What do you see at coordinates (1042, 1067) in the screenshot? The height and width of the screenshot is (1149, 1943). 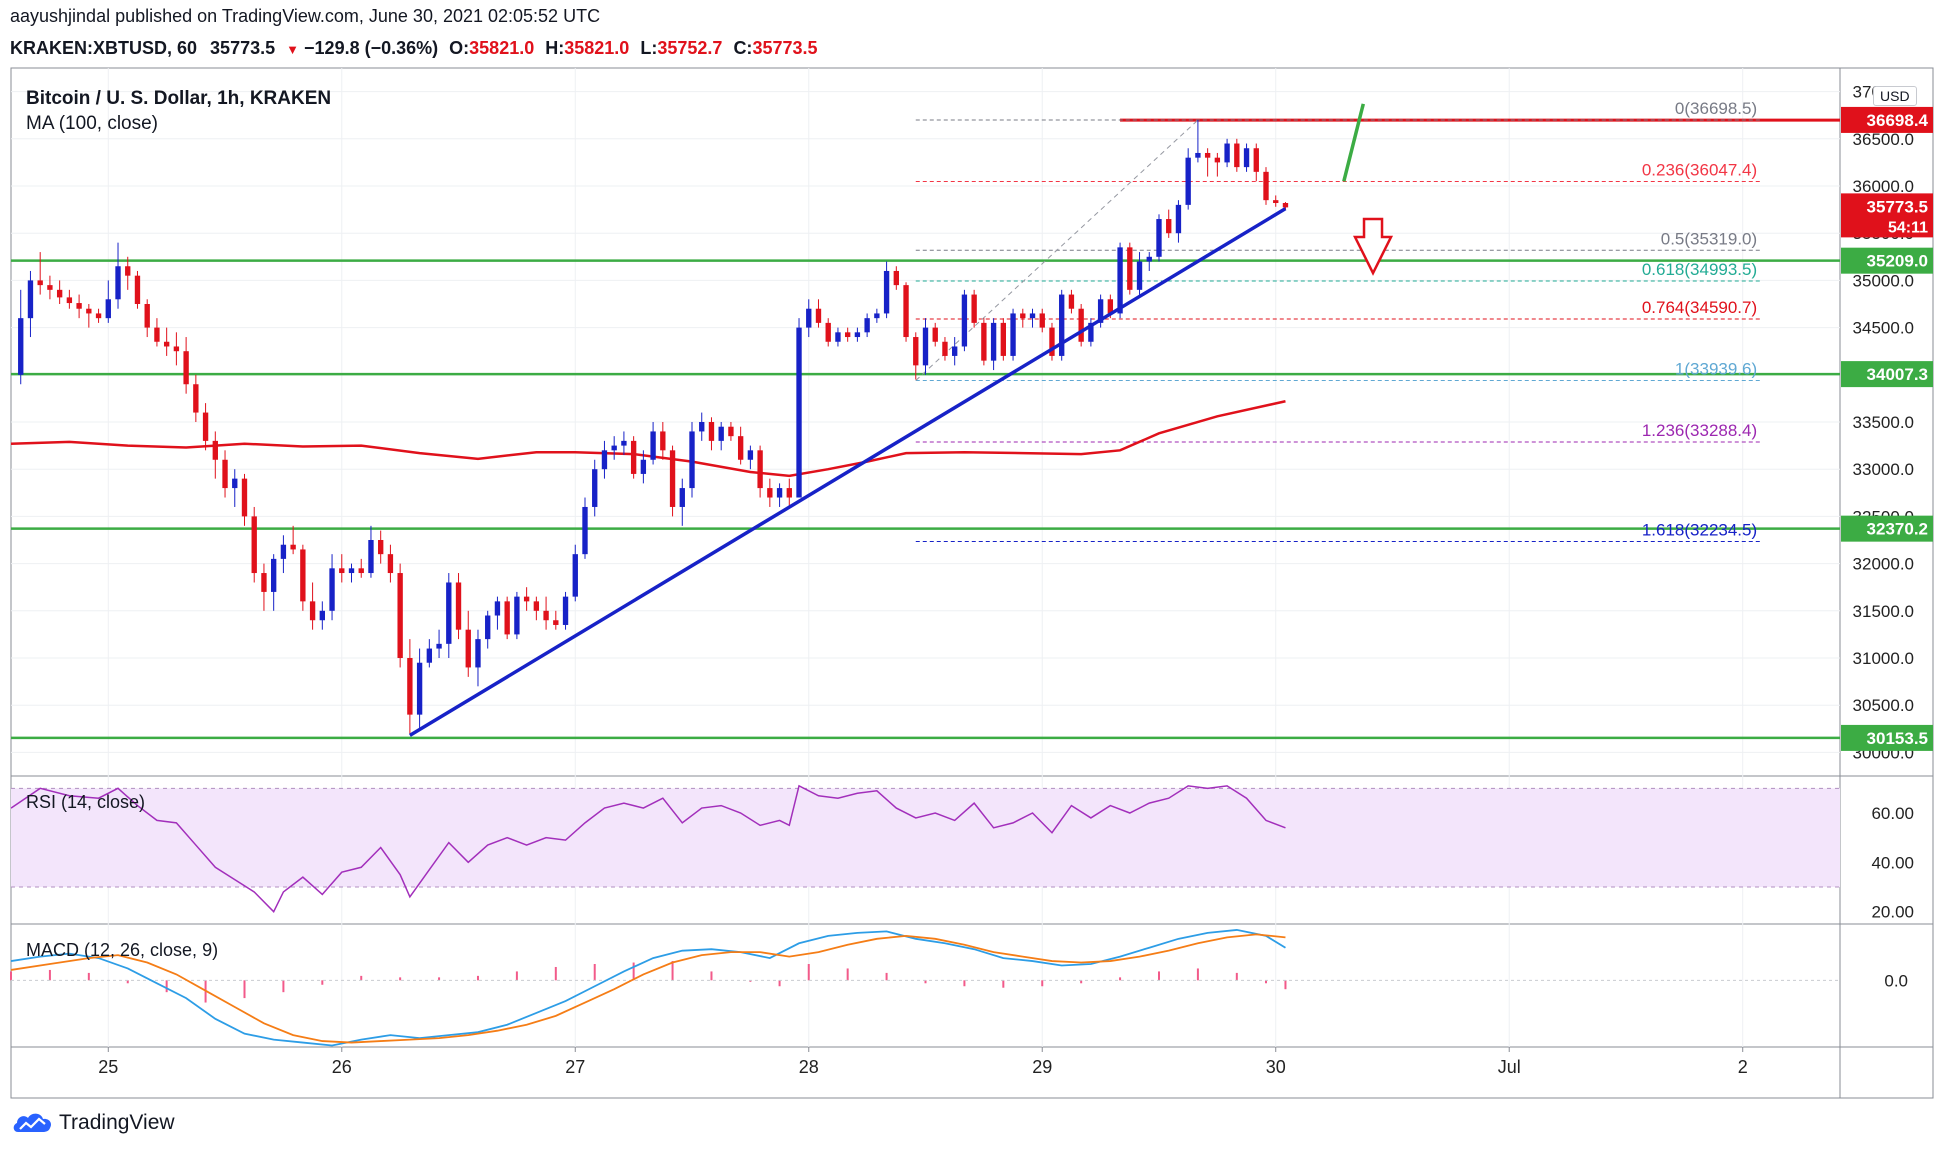 I see `time-tick-4: 29` at bounding box center [1042, 1067].